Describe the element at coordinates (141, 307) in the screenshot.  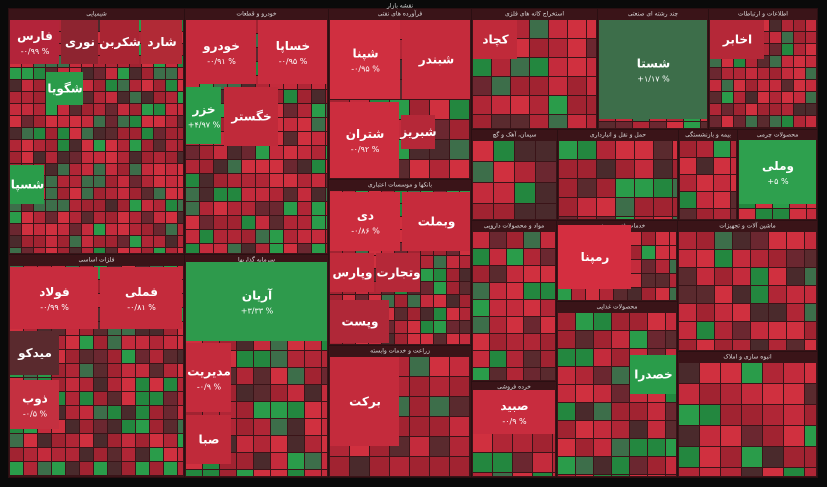
I see `stock-change: -۰/۸۱ %` at that location.